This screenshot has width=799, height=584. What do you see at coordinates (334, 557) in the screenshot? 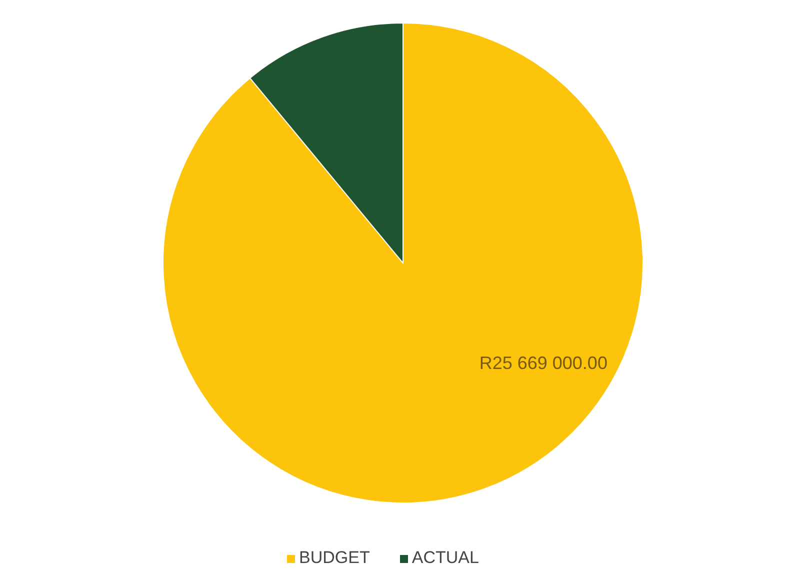
I see `legend-label: BUDGET` at bounding box center [334, 557].